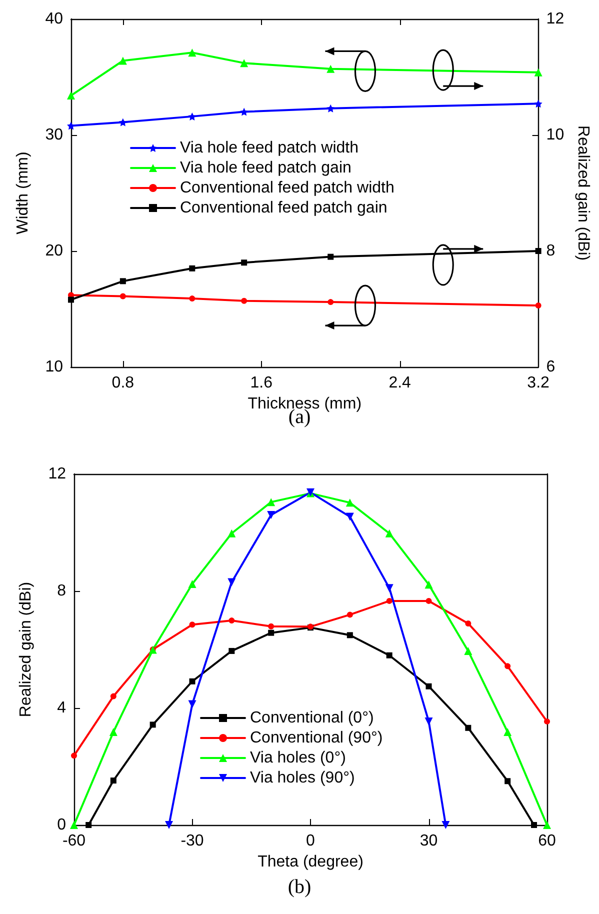 The image size is (599, 914). What do you see at coordinates (400, 383) in the screenshot?
I see `x-tick-label: 2.4` at bounding box center [400, 383].